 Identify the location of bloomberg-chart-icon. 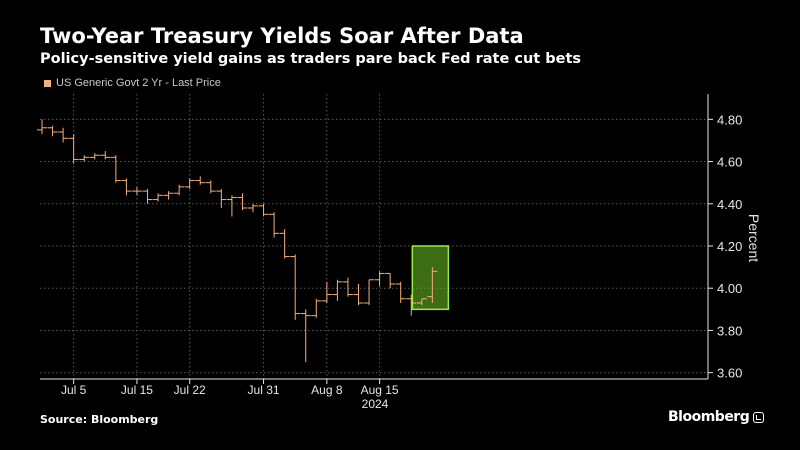
(759, 417).